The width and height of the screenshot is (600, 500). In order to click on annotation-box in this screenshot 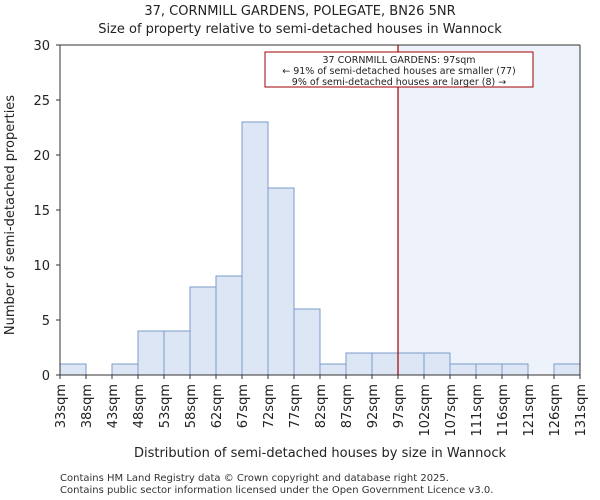, I will do `click(399, 69)`.